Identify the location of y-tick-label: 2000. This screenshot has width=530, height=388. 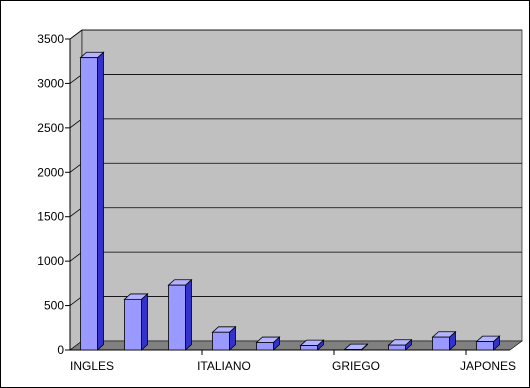
(50, 172).